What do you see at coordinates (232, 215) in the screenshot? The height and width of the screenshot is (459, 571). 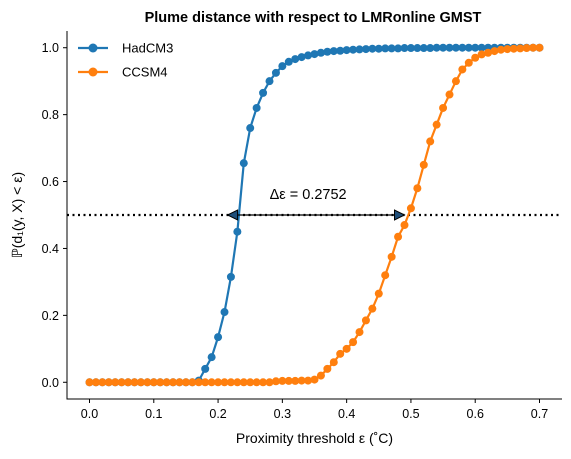 I see `arrow-head-left` at bounding box center [232, 215].